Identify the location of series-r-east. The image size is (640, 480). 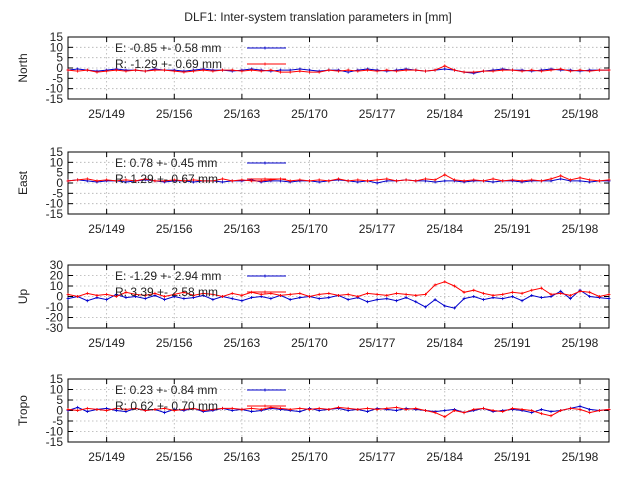
(338, 178).